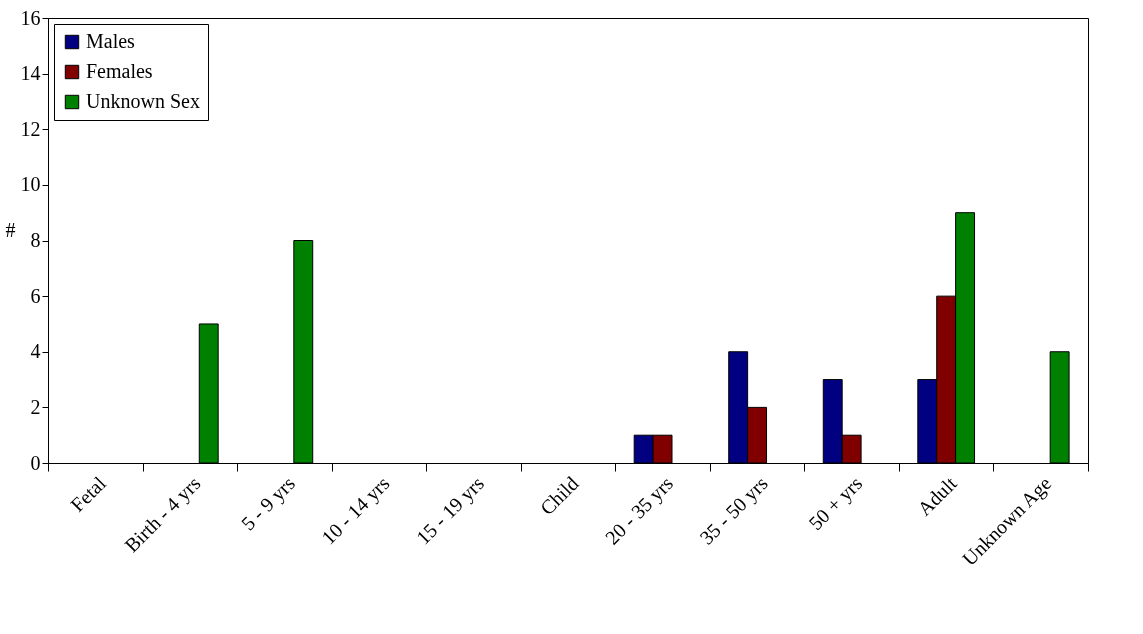 Image resolution: width=1143 pixels, height=634 pixels. Describe the element at coordinates (30, 128) in the screenshot. I see `y-tick-label: 12` at that location.